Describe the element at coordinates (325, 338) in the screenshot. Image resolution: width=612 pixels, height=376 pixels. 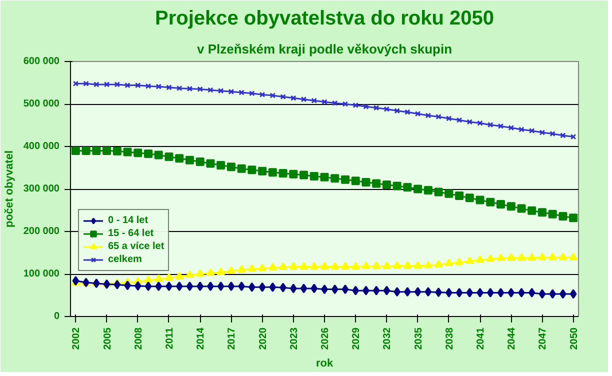
I see `x-tick-label: 2026` at that location.